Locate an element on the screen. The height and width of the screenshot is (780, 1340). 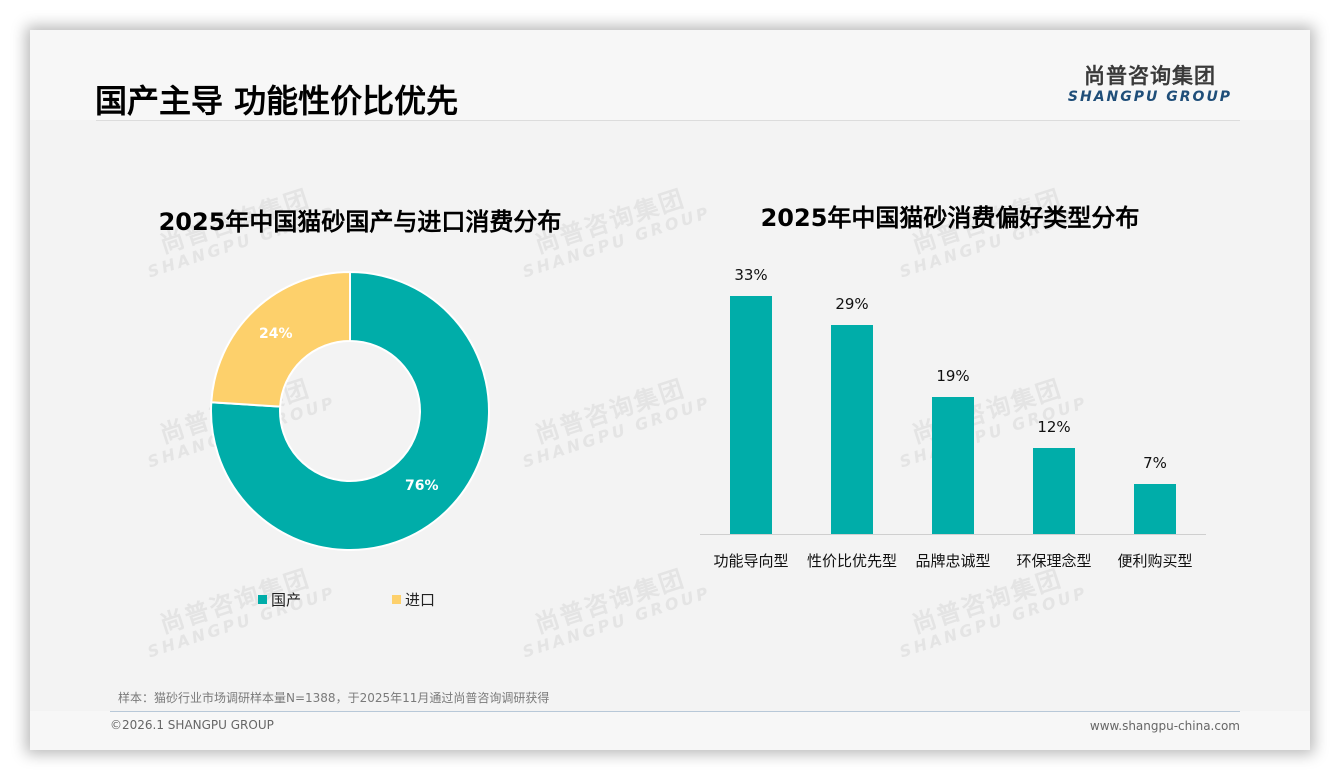
legend-item-domestic: 国产 is located at coordinates (279, 599).